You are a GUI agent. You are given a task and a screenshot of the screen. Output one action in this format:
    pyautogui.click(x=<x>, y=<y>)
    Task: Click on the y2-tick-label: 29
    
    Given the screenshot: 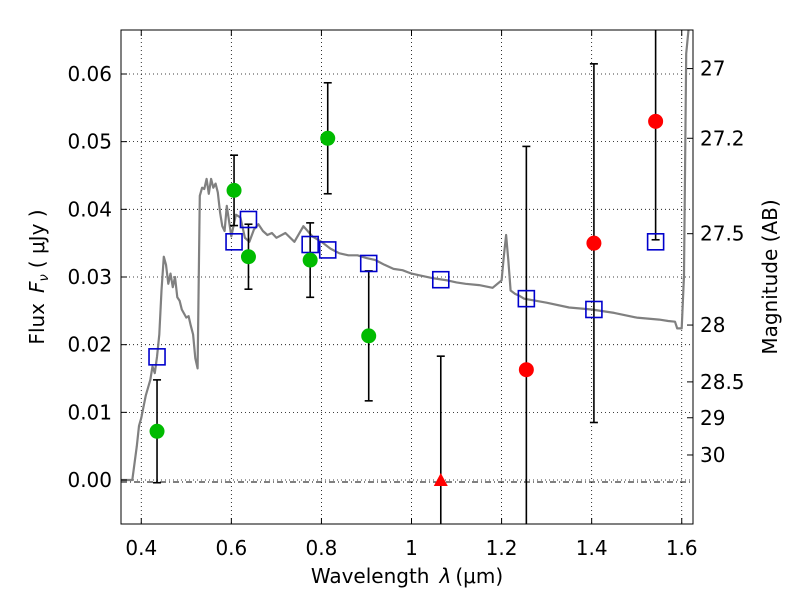 What is the action you would take?
    pyautogui.click(x=712, y=418)
    